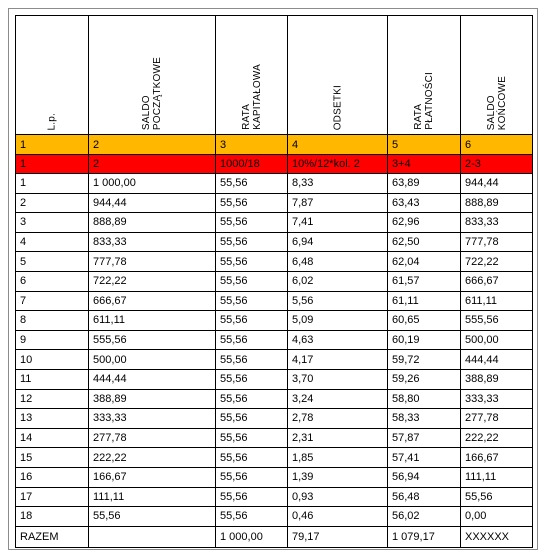 This screenshot has width=546, height=558. What do you see at coordinates (152, 399) in the screenshot?
I see `table-cell: 388,89` at bounding box center [152, 399].